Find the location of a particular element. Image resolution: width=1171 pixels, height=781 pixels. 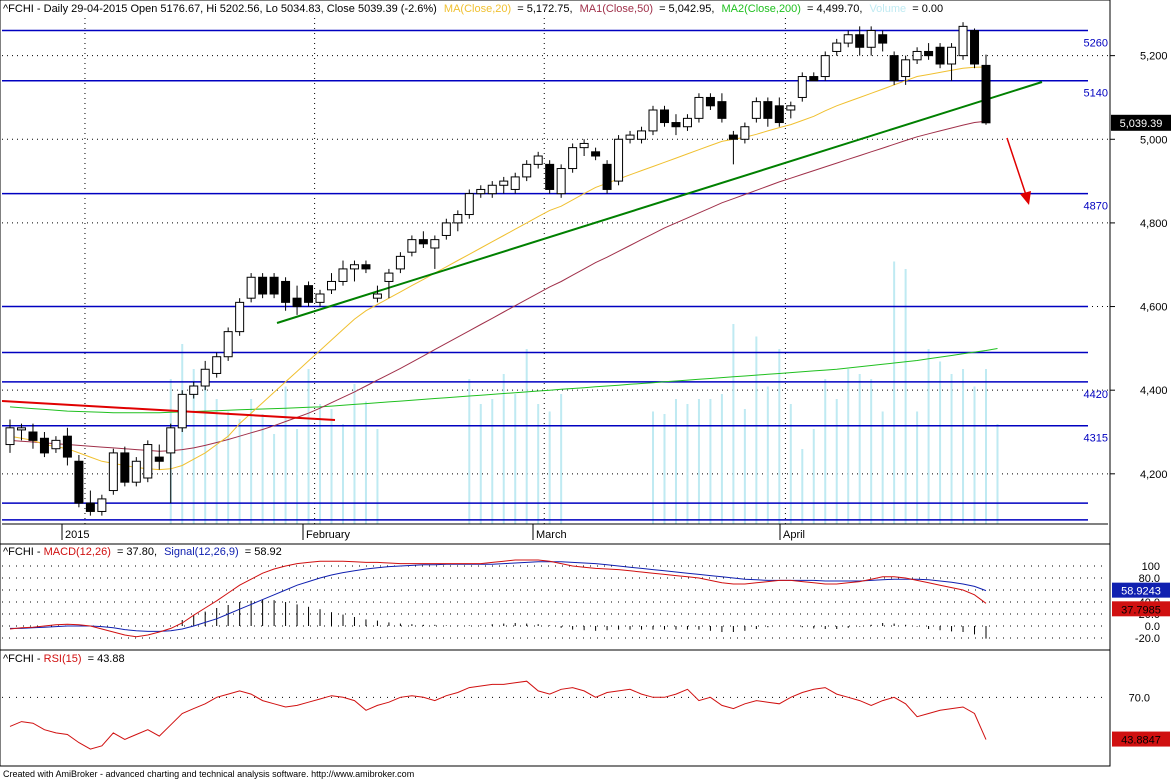

macd-panel-frame is located at coordinates (555, 597).